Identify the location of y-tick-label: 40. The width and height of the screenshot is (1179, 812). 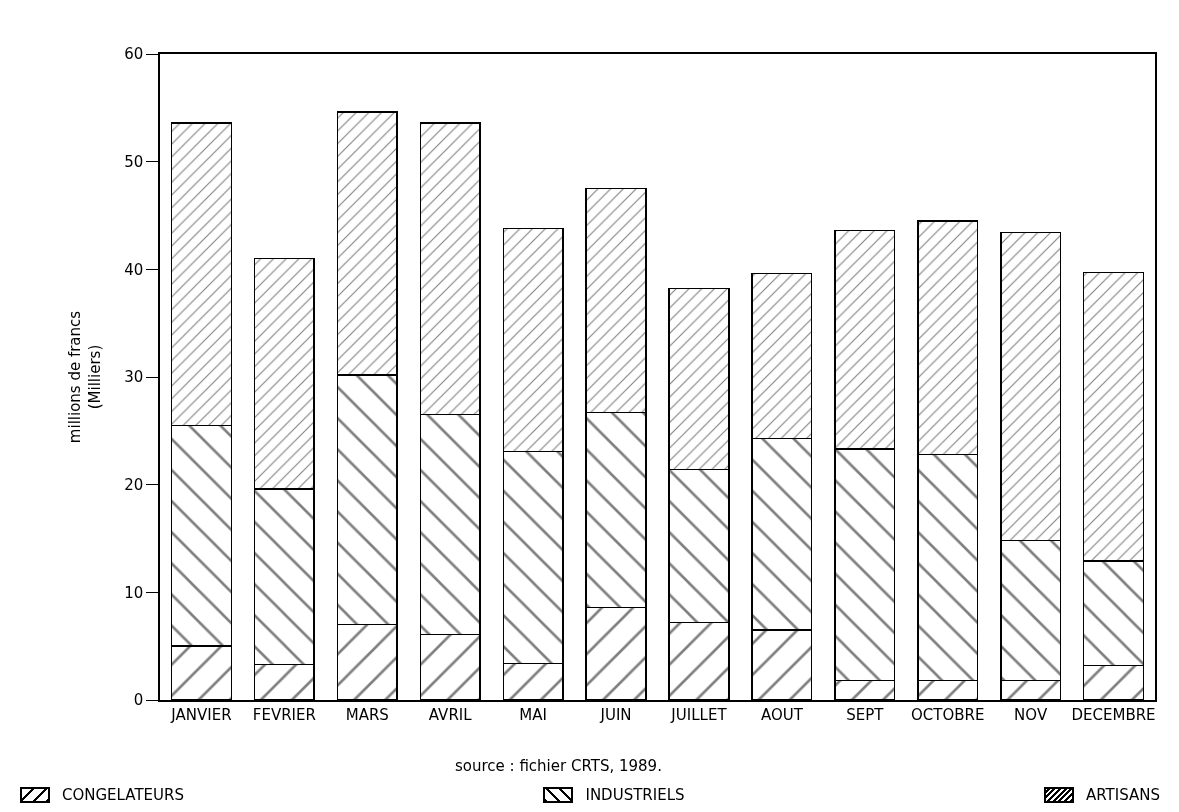
(134, 269).